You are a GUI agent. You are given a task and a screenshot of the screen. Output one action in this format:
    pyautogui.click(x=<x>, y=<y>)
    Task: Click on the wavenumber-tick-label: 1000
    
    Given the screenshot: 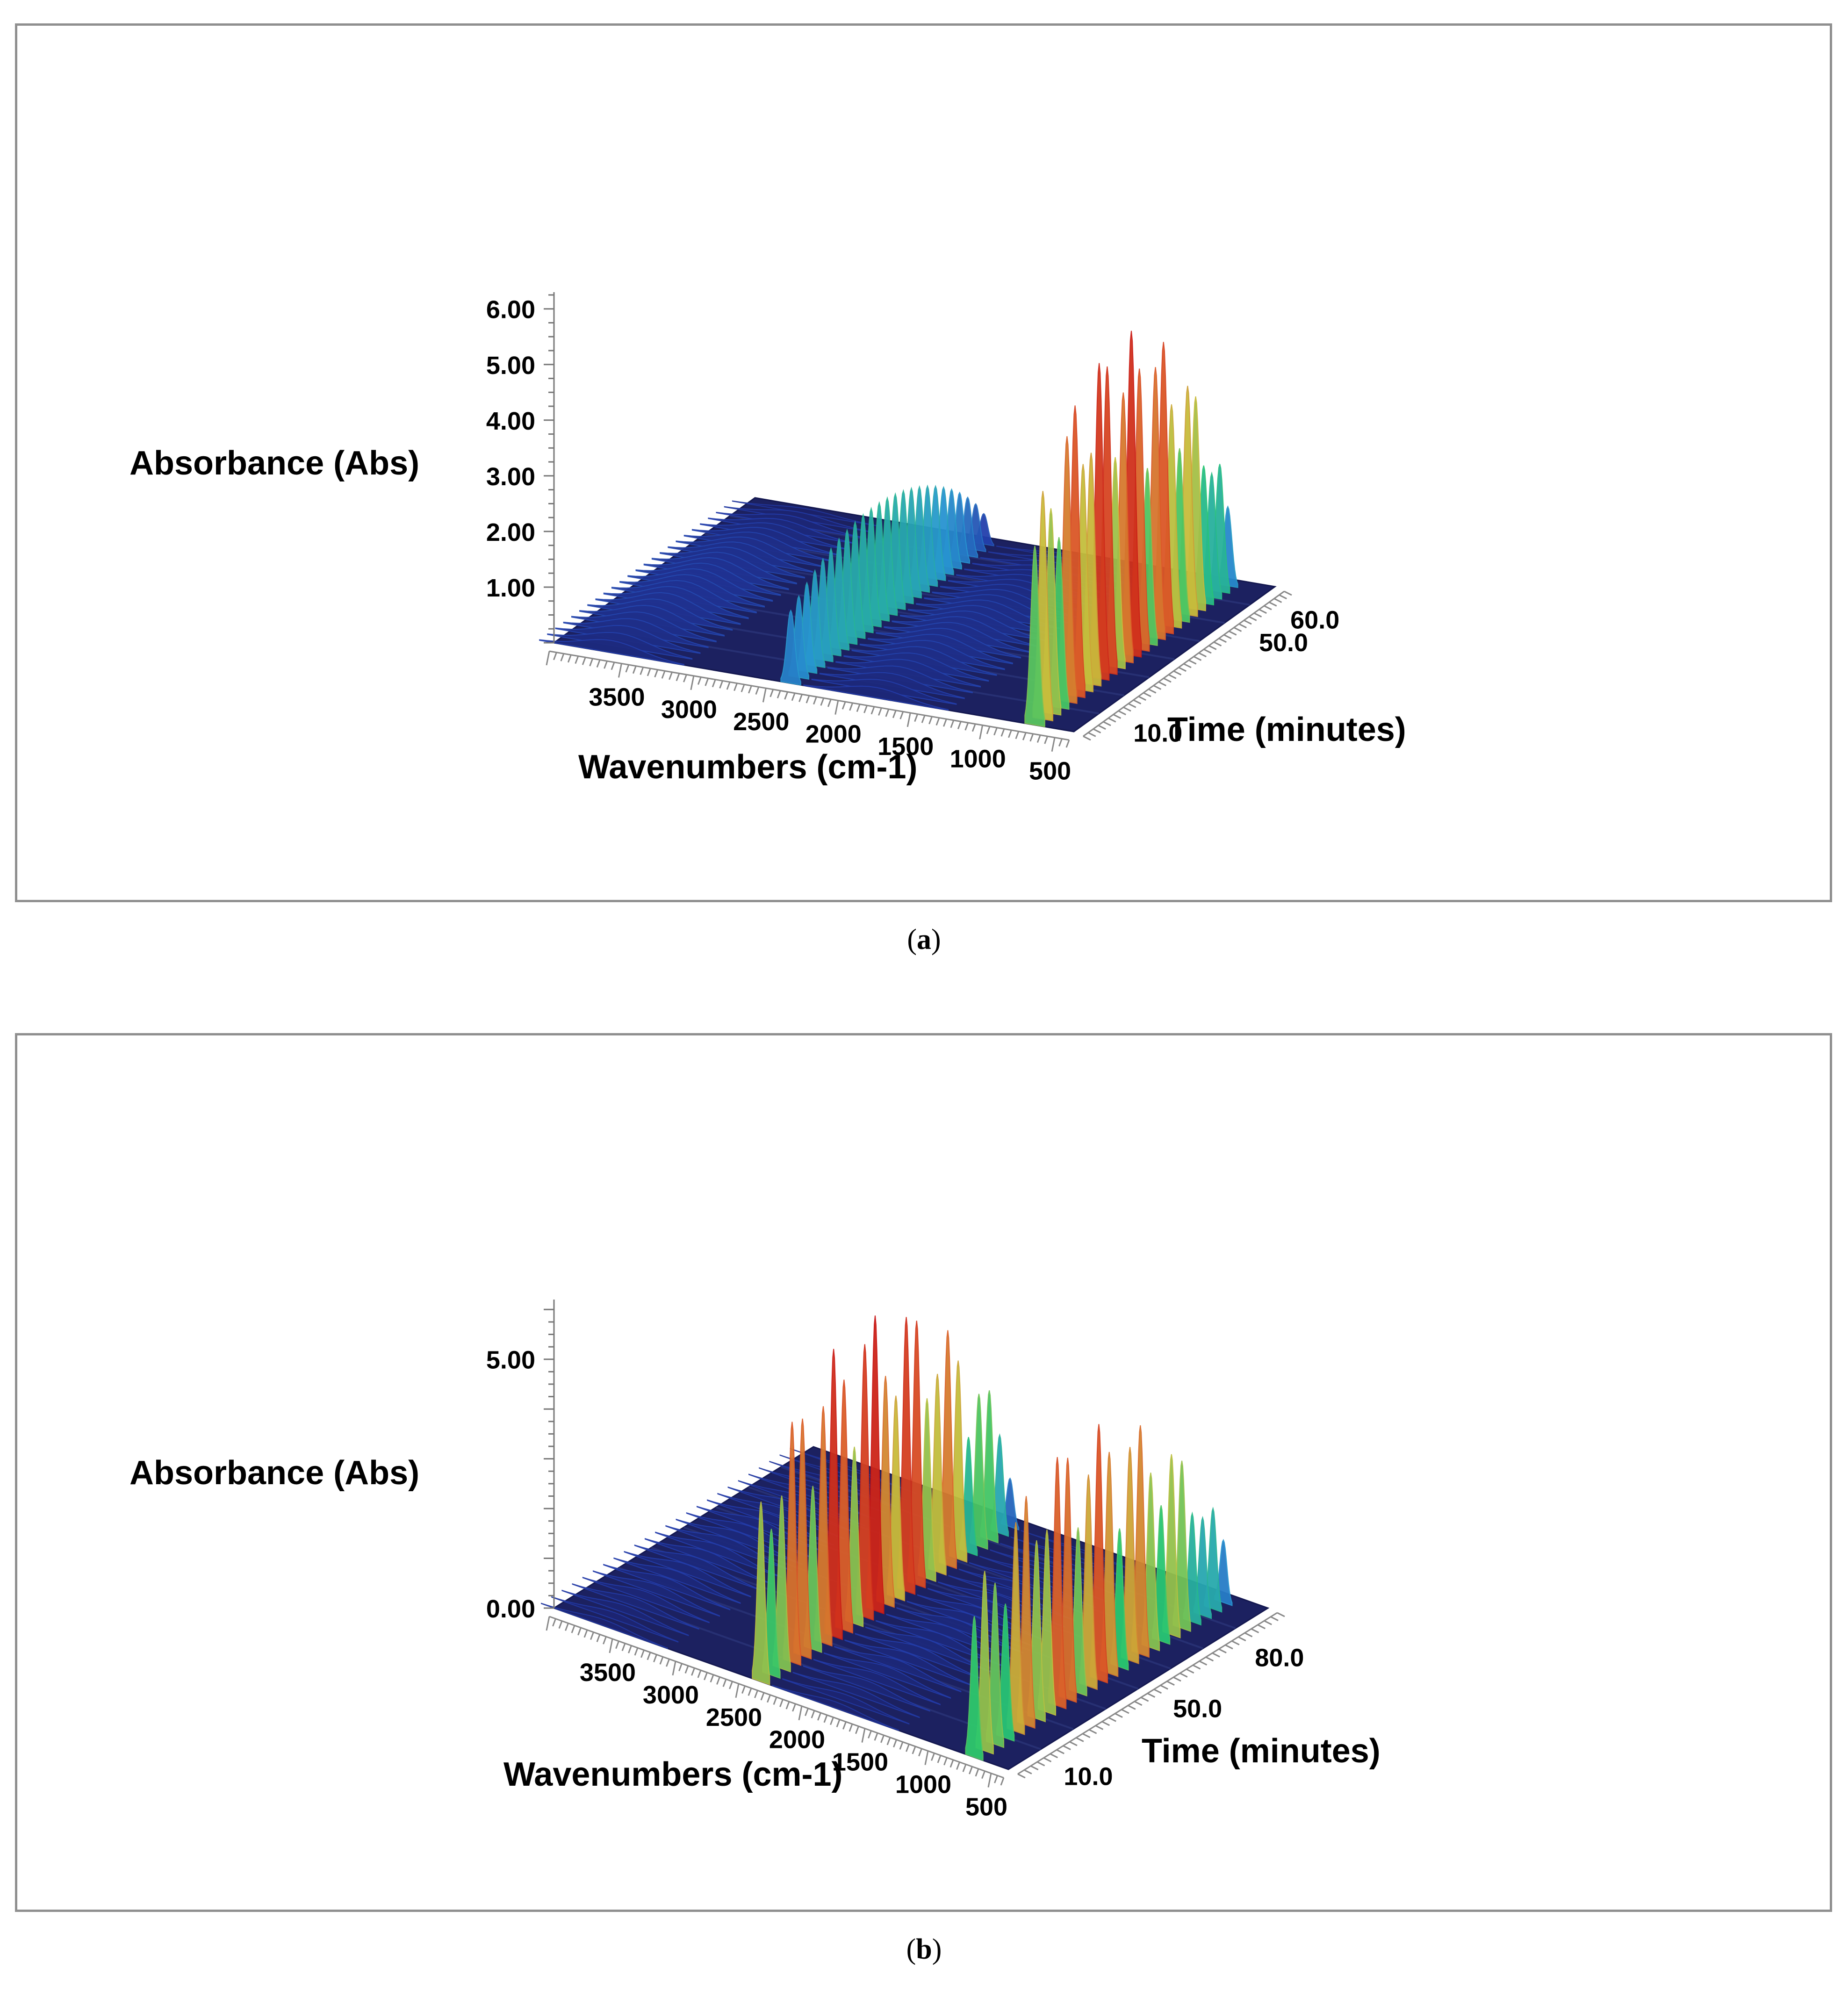 What is the action you would take?
    pyautogui.click(x=923, y=1785)
    